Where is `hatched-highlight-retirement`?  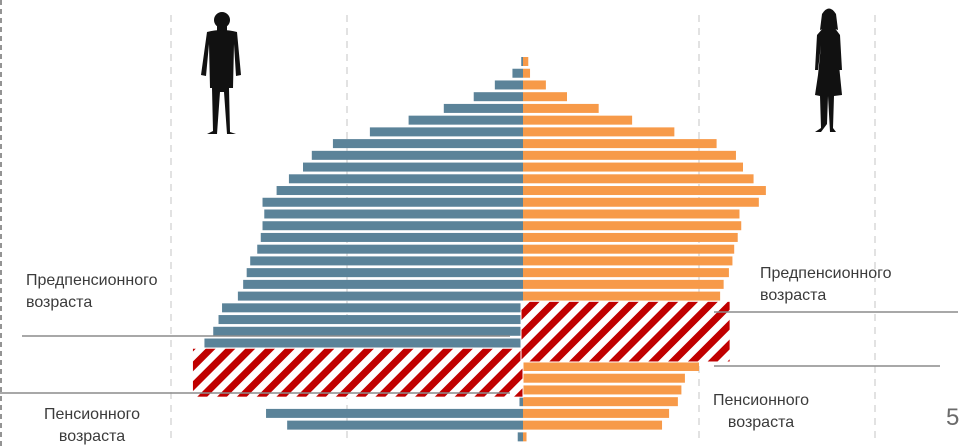
hatched-highlight-retirement is located at coordinates (357, 372).